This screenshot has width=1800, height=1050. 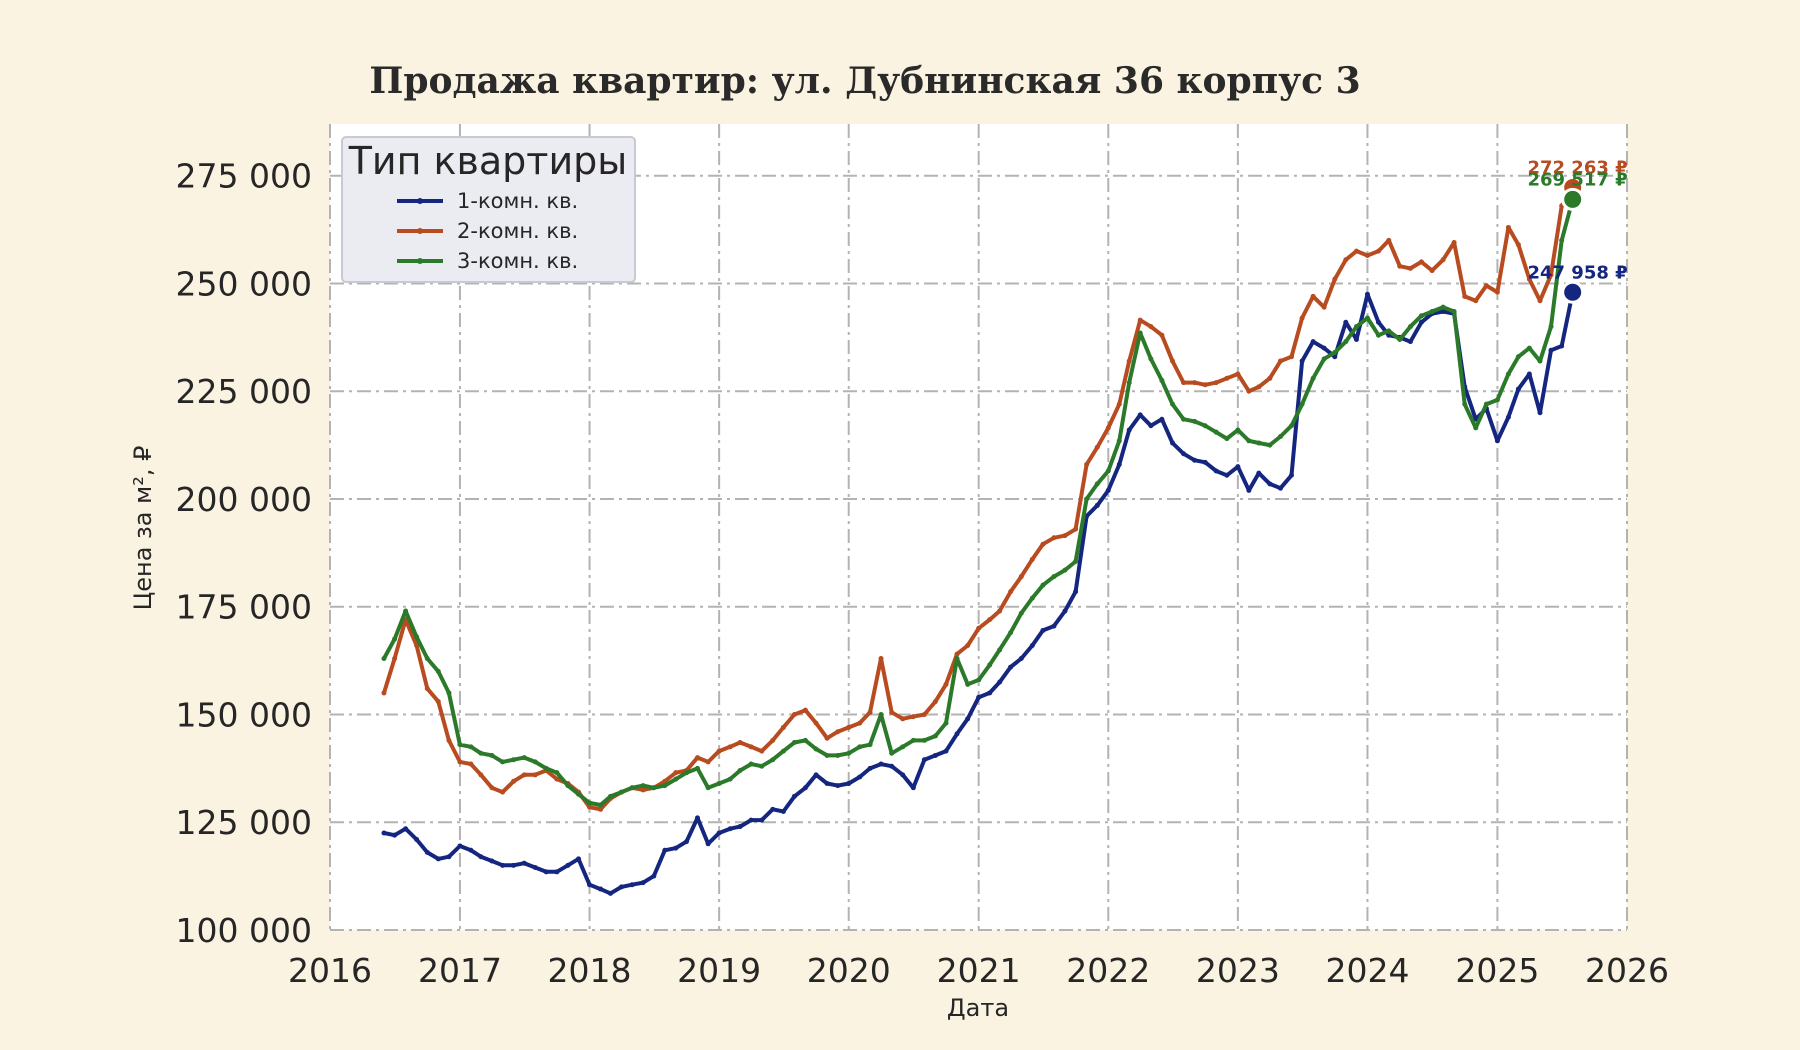 I want to click on last-value-dot, so click(x=1573, y=292).